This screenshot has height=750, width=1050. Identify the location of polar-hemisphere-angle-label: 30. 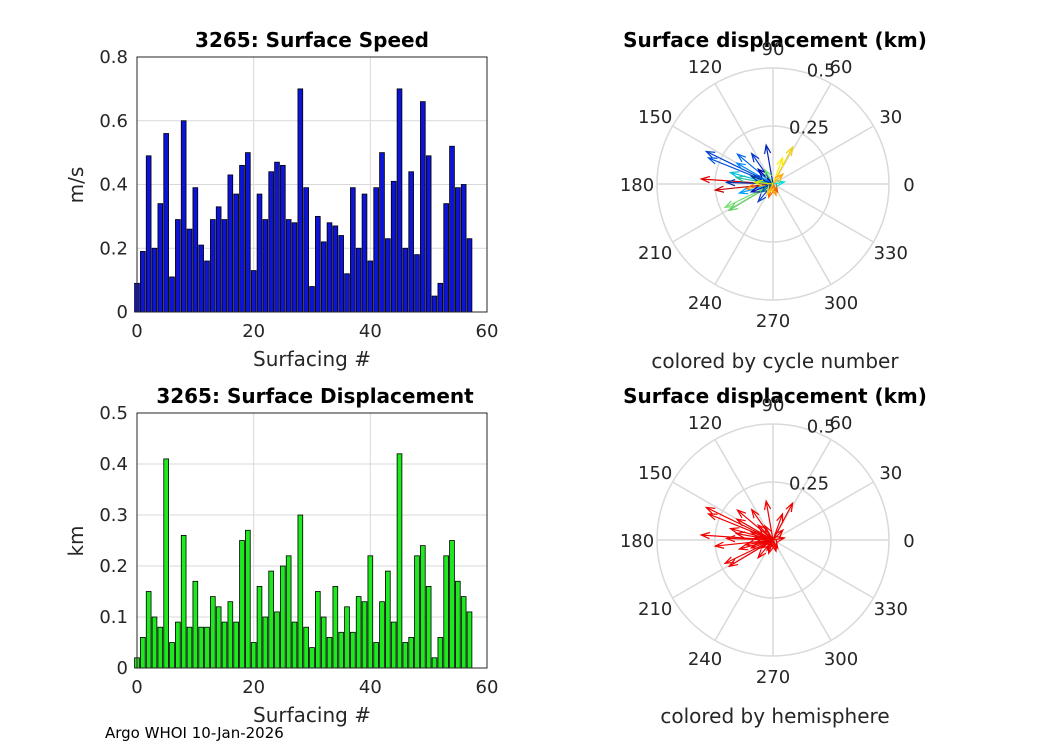
(890, 473).